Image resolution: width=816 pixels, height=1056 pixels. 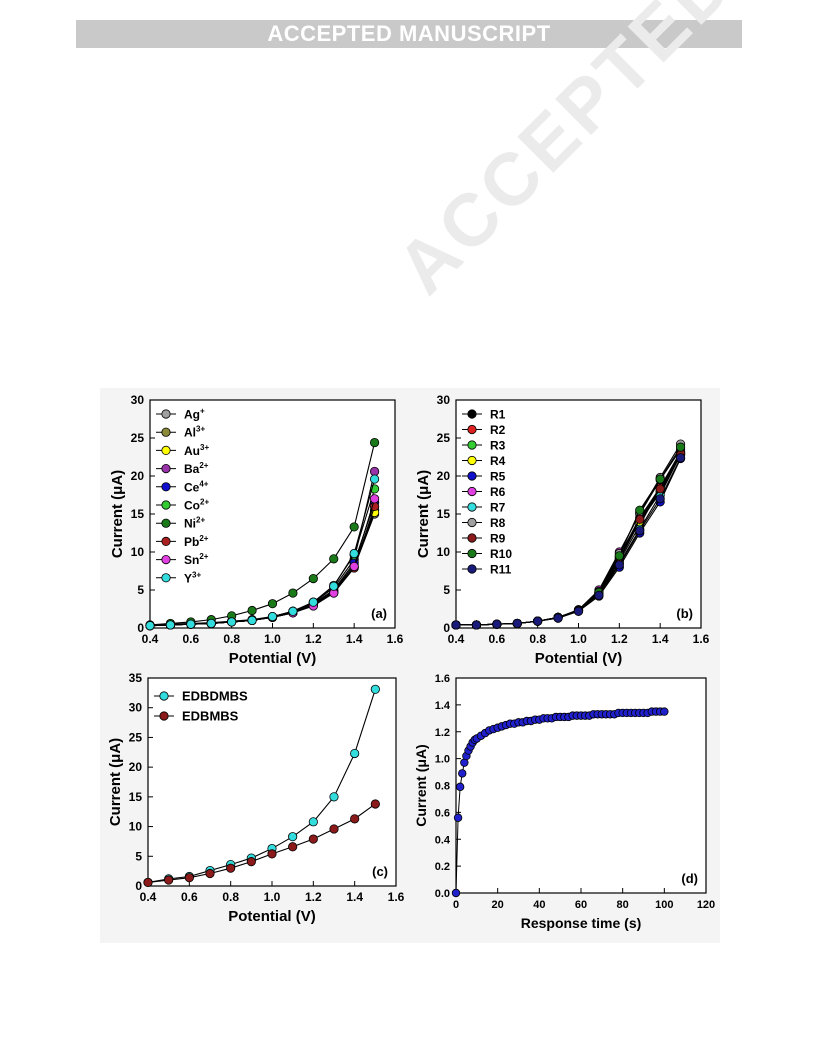 What do you see at coordinates (380, 871) in the screenshot?
I see `panel-label: (c)` at bounding box center [380, 871].